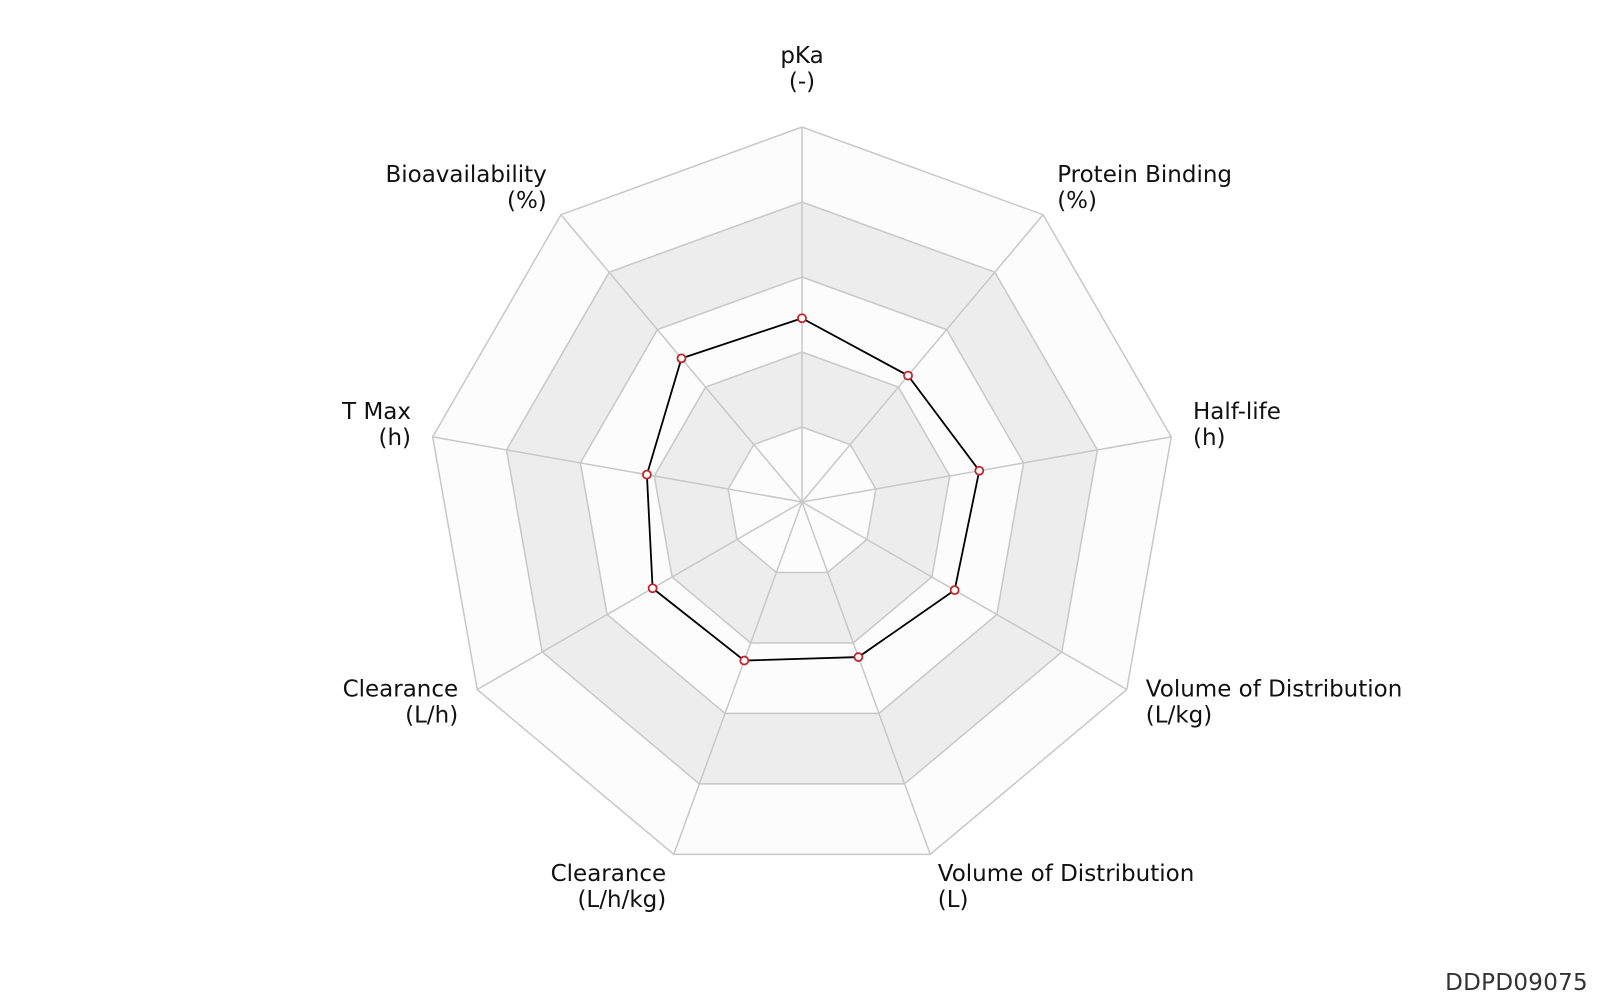  I want to click on axis-label-3-name: Volume of Distribution, so click(1274, 690).